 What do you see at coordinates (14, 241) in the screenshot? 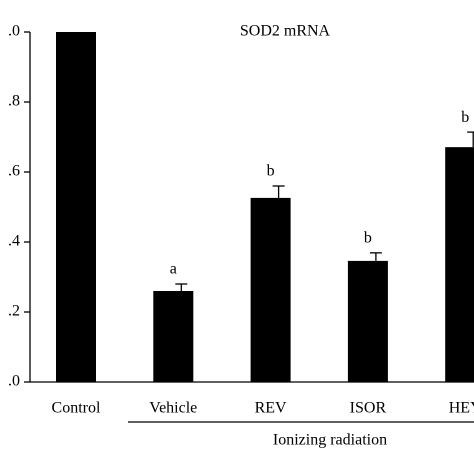
I see `y-tick-label: .4` at bounding box center [14, 241].